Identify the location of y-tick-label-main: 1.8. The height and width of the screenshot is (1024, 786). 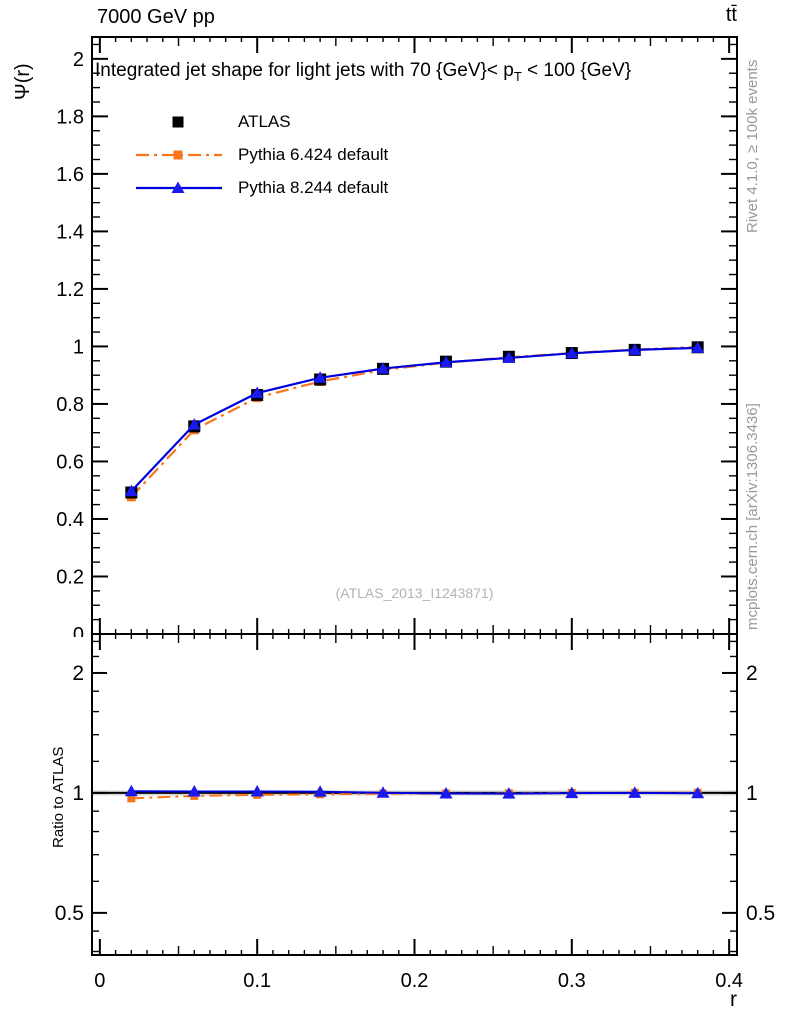
(70, 117).